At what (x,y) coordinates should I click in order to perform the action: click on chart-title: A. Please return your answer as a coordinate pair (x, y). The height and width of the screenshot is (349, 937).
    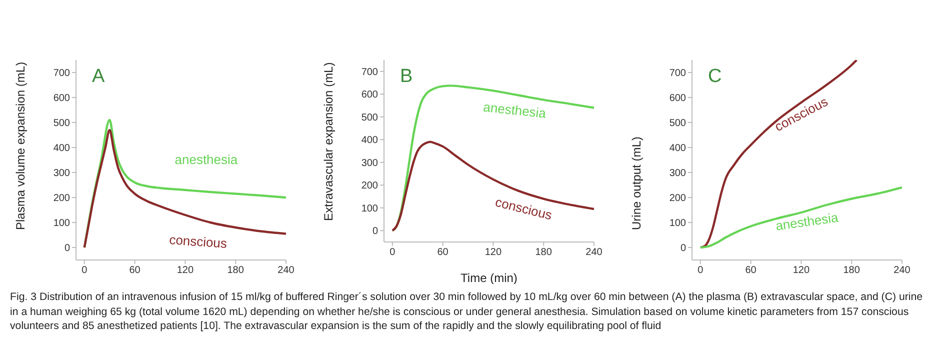
    Looking at the image, I should click on (98, 76).